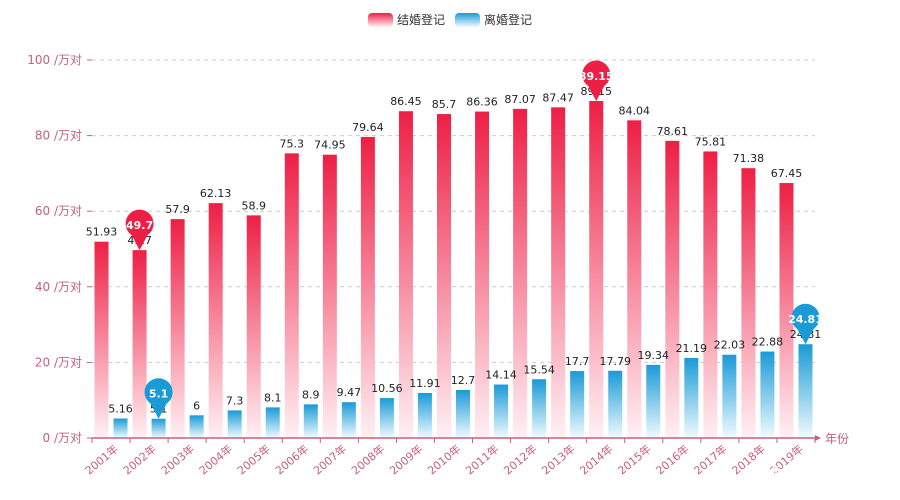  I want to click on legend-label-0: 结婚登记, so click(421, 19).